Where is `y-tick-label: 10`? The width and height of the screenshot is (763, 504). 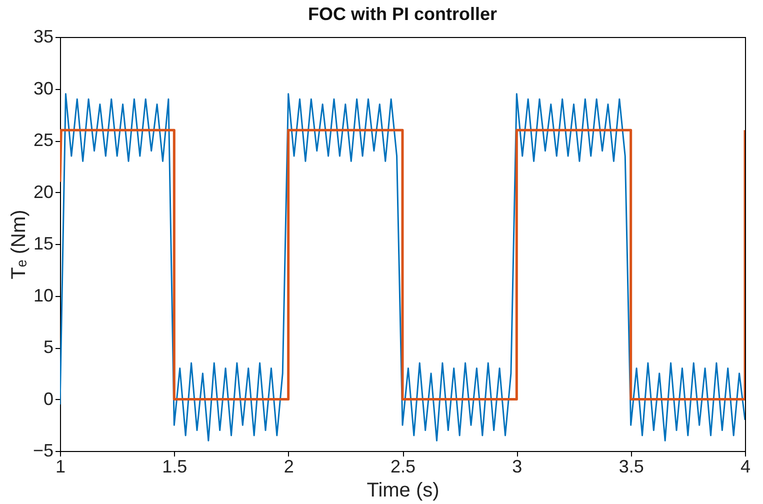
y-tick-label: 10 is located at coordinates (43, 295).